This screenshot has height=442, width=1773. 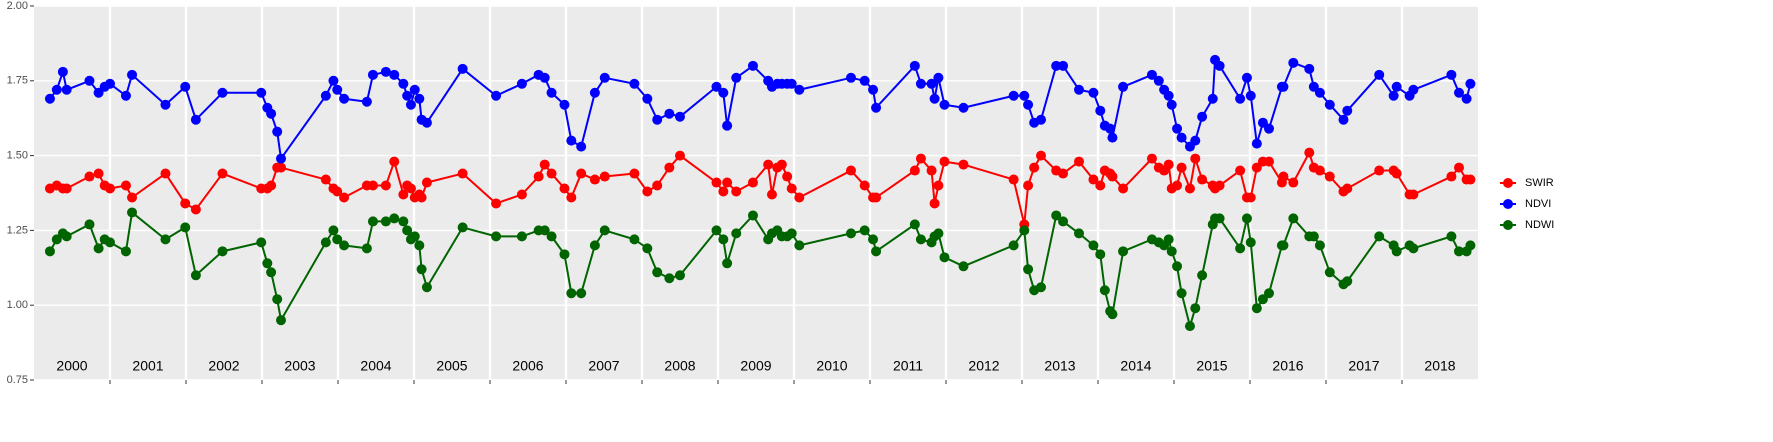 What do you see at coordinates (223, 366) in the screenshot?
I see `year-label: 2002` at bounding box center [223, 366].